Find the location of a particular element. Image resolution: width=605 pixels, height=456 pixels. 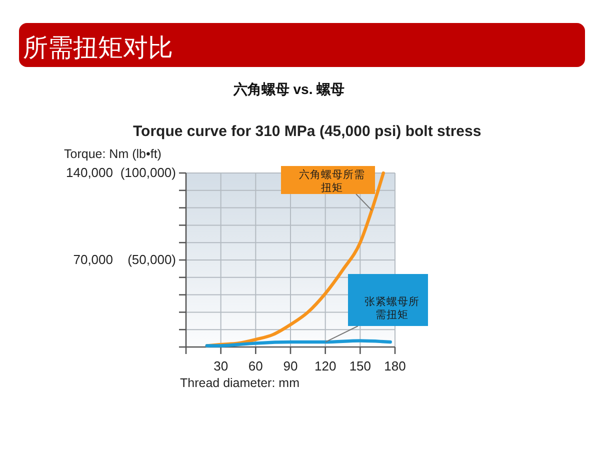

text: Torque curve for 310 MPa (45,000 psi) bolt stress is located at coordinates (307, 131).